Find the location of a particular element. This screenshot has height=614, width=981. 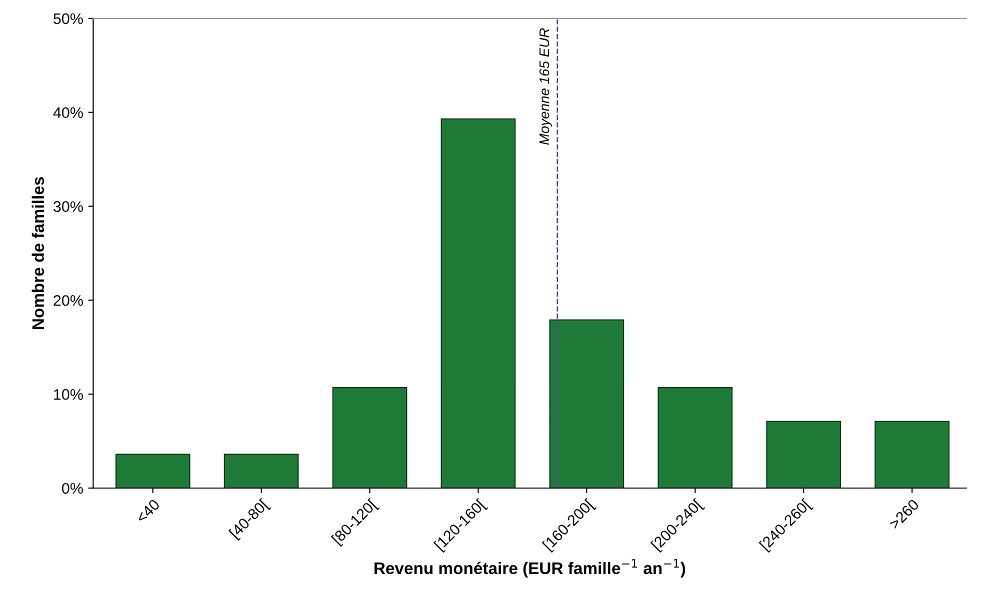

ref-line-label: Moyenne 165 EUR is located at coordinates (545, 86).